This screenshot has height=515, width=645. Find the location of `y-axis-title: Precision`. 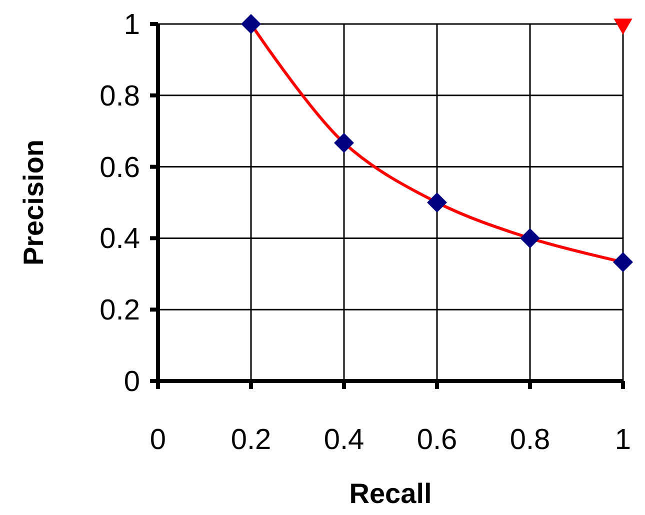

y-axis-title: Precision is located at coordinates (33, 202).